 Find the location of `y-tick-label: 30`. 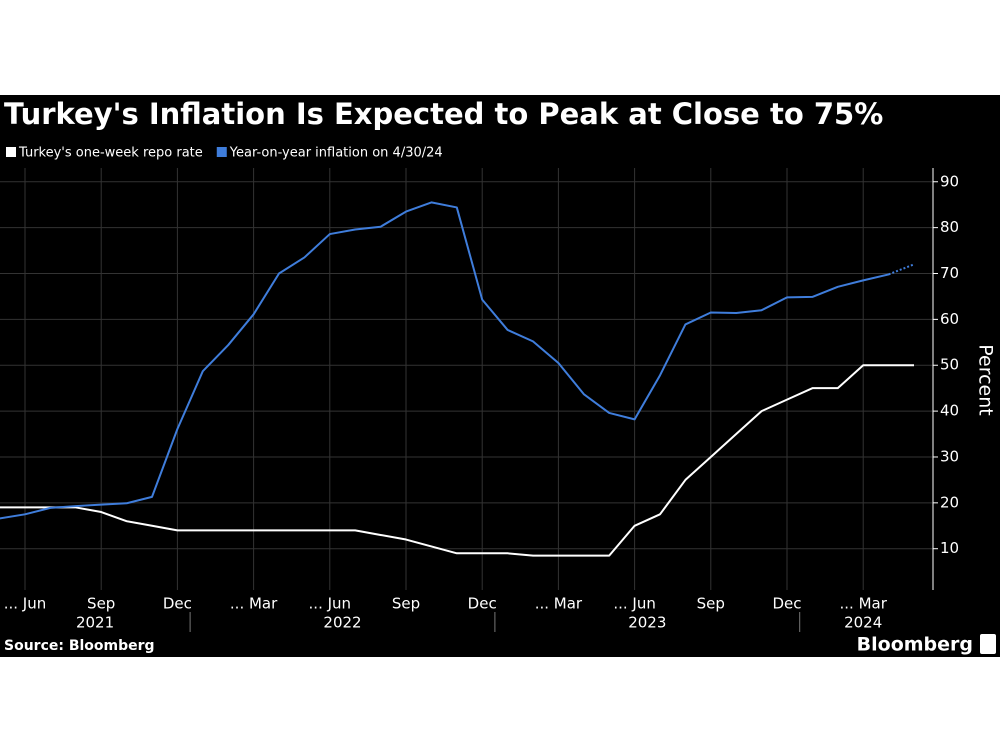

y-tick-label: 30 is located at coordinates (949, 456).